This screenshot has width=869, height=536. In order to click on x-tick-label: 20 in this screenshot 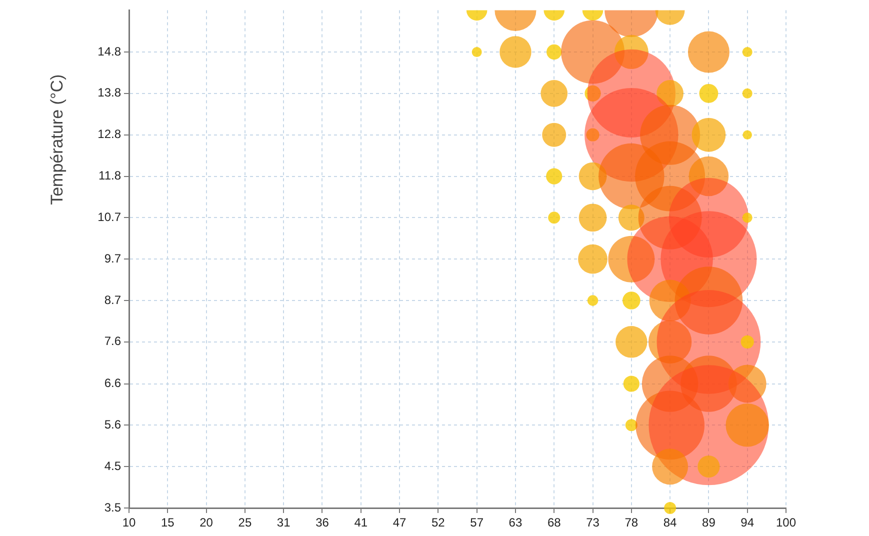, I will do `click(207, 523)`.